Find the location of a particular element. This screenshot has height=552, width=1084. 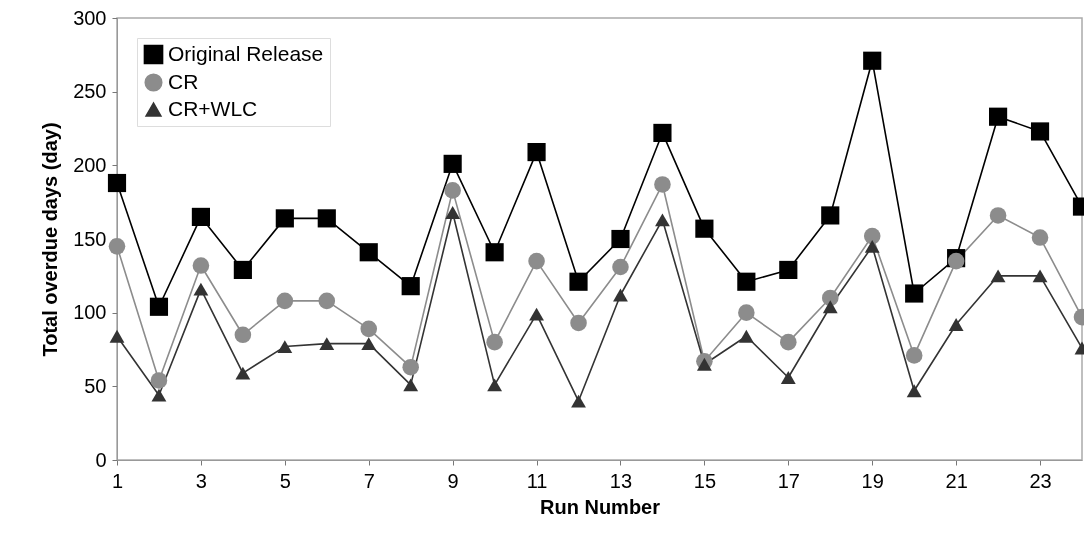

x-axis-title: Run Number is located at coordinates (600, 506).